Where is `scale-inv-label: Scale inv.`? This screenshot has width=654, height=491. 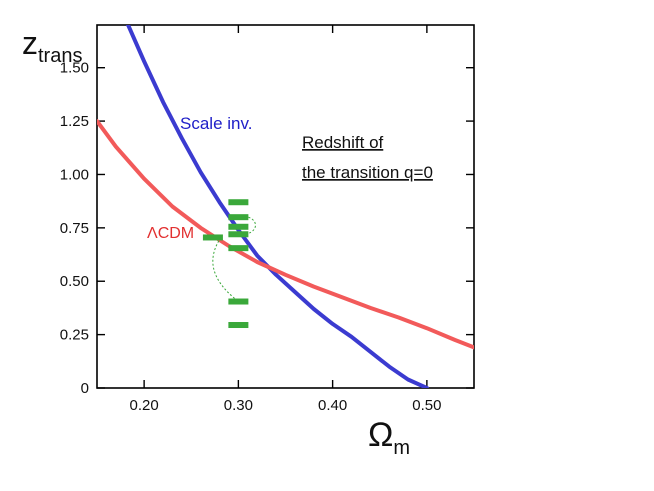 scale-inv-label: Scale inv. is located at coordinates (216, 123).